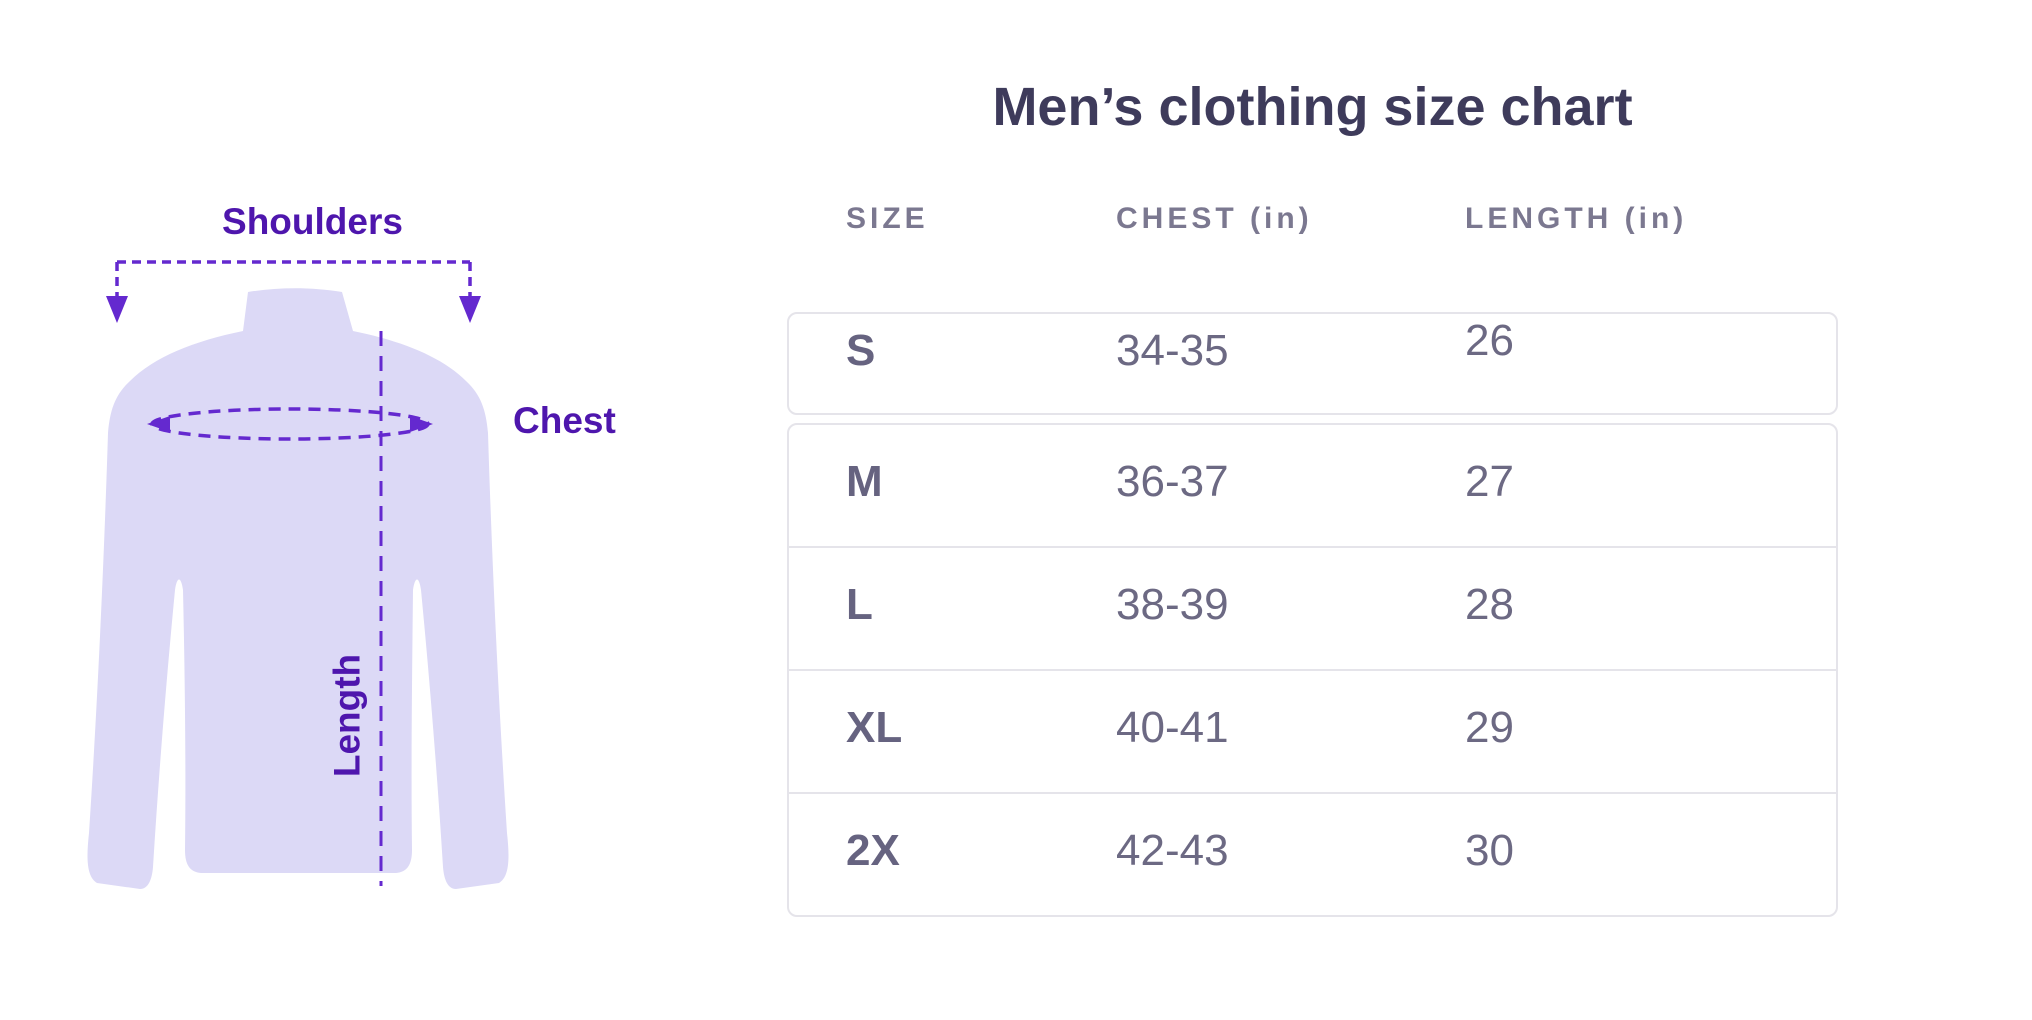  What do you see at coordinates (564, 420) in the screenshot?
I see `chest-label: Chest` at bounding box center [564, 420].